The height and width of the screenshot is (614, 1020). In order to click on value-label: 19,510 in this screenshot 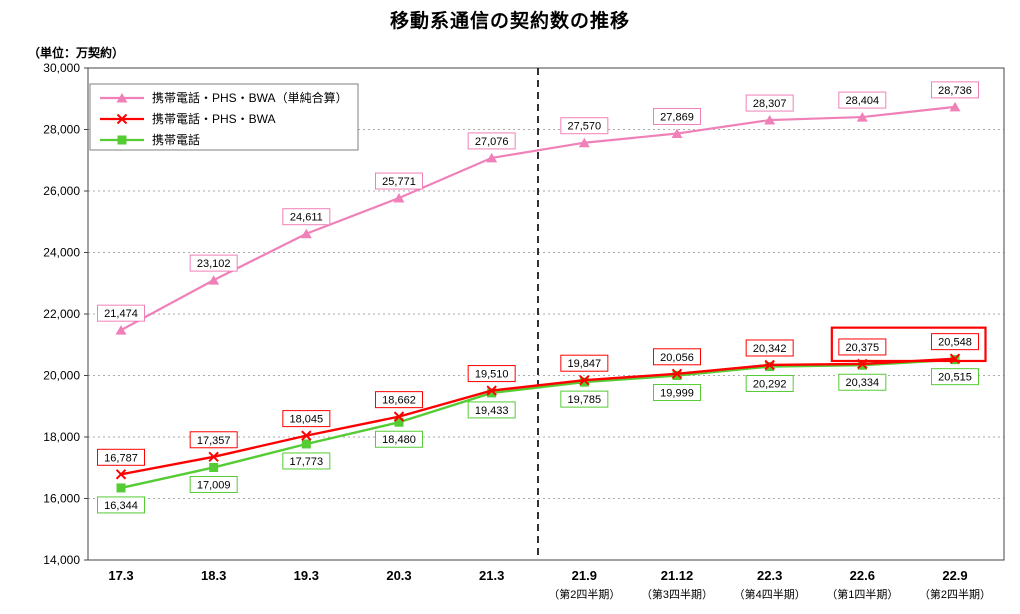, I will do `click(492, 375)`.